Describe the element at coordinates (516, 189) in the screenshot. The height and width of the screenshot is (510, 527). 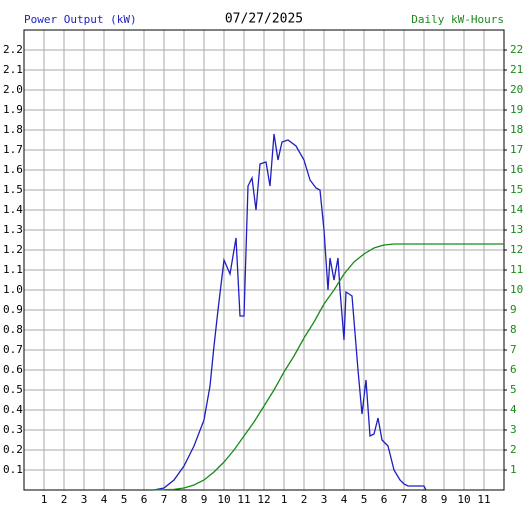
I see `y2-tick-label: 15` at that location.